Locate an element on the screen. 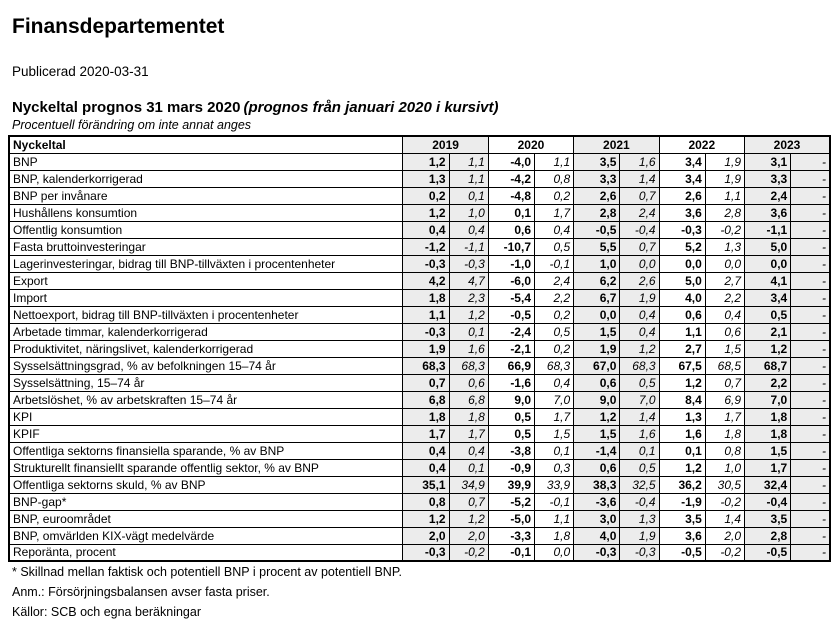 The height and width of the screenshot is (635, 839). cell-2021-prognos-mars: 6,7 is located at coordinates (597, 297).